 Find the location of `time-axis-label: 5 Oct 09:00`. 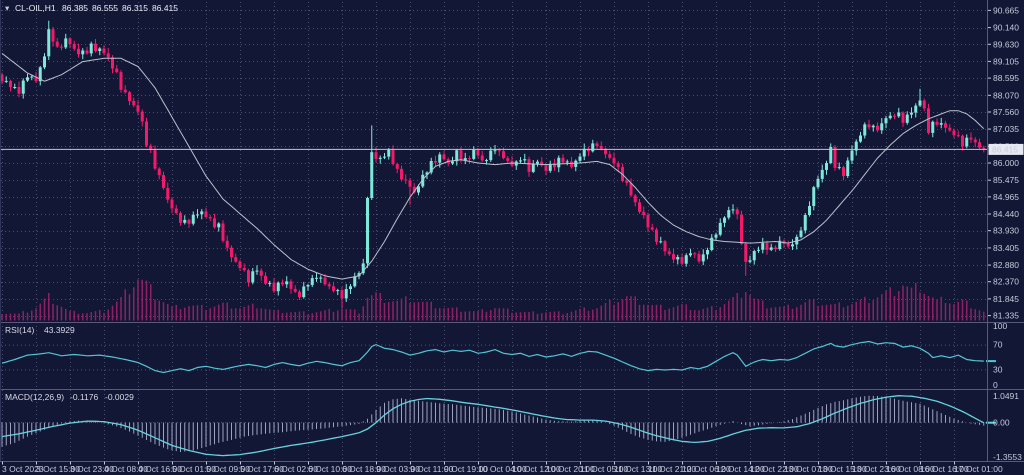

time-axis-label: 5 Oct 09:00 is located at coordinates (228, 469).